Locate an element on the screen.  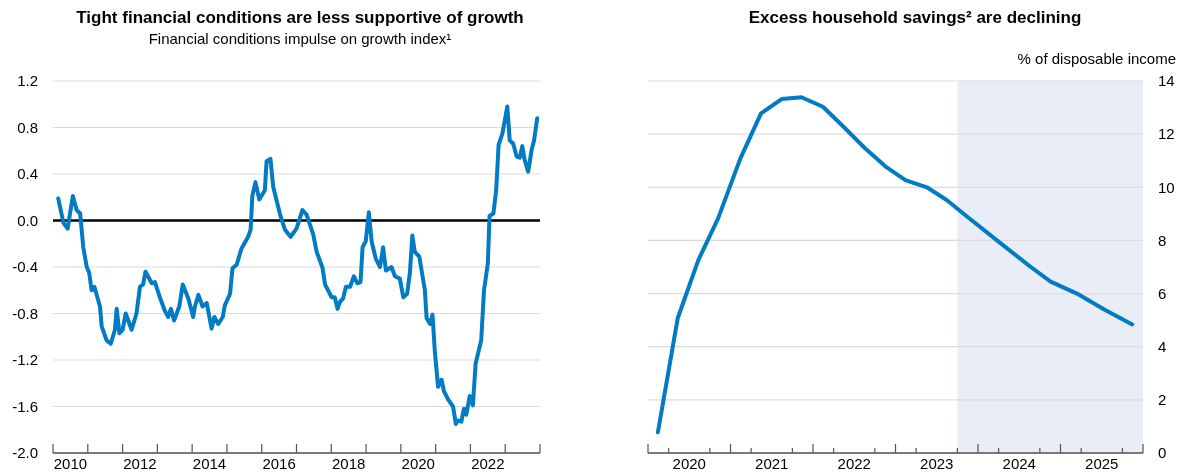
x-tick-label: 2016 is located at coordinates (279, 464).